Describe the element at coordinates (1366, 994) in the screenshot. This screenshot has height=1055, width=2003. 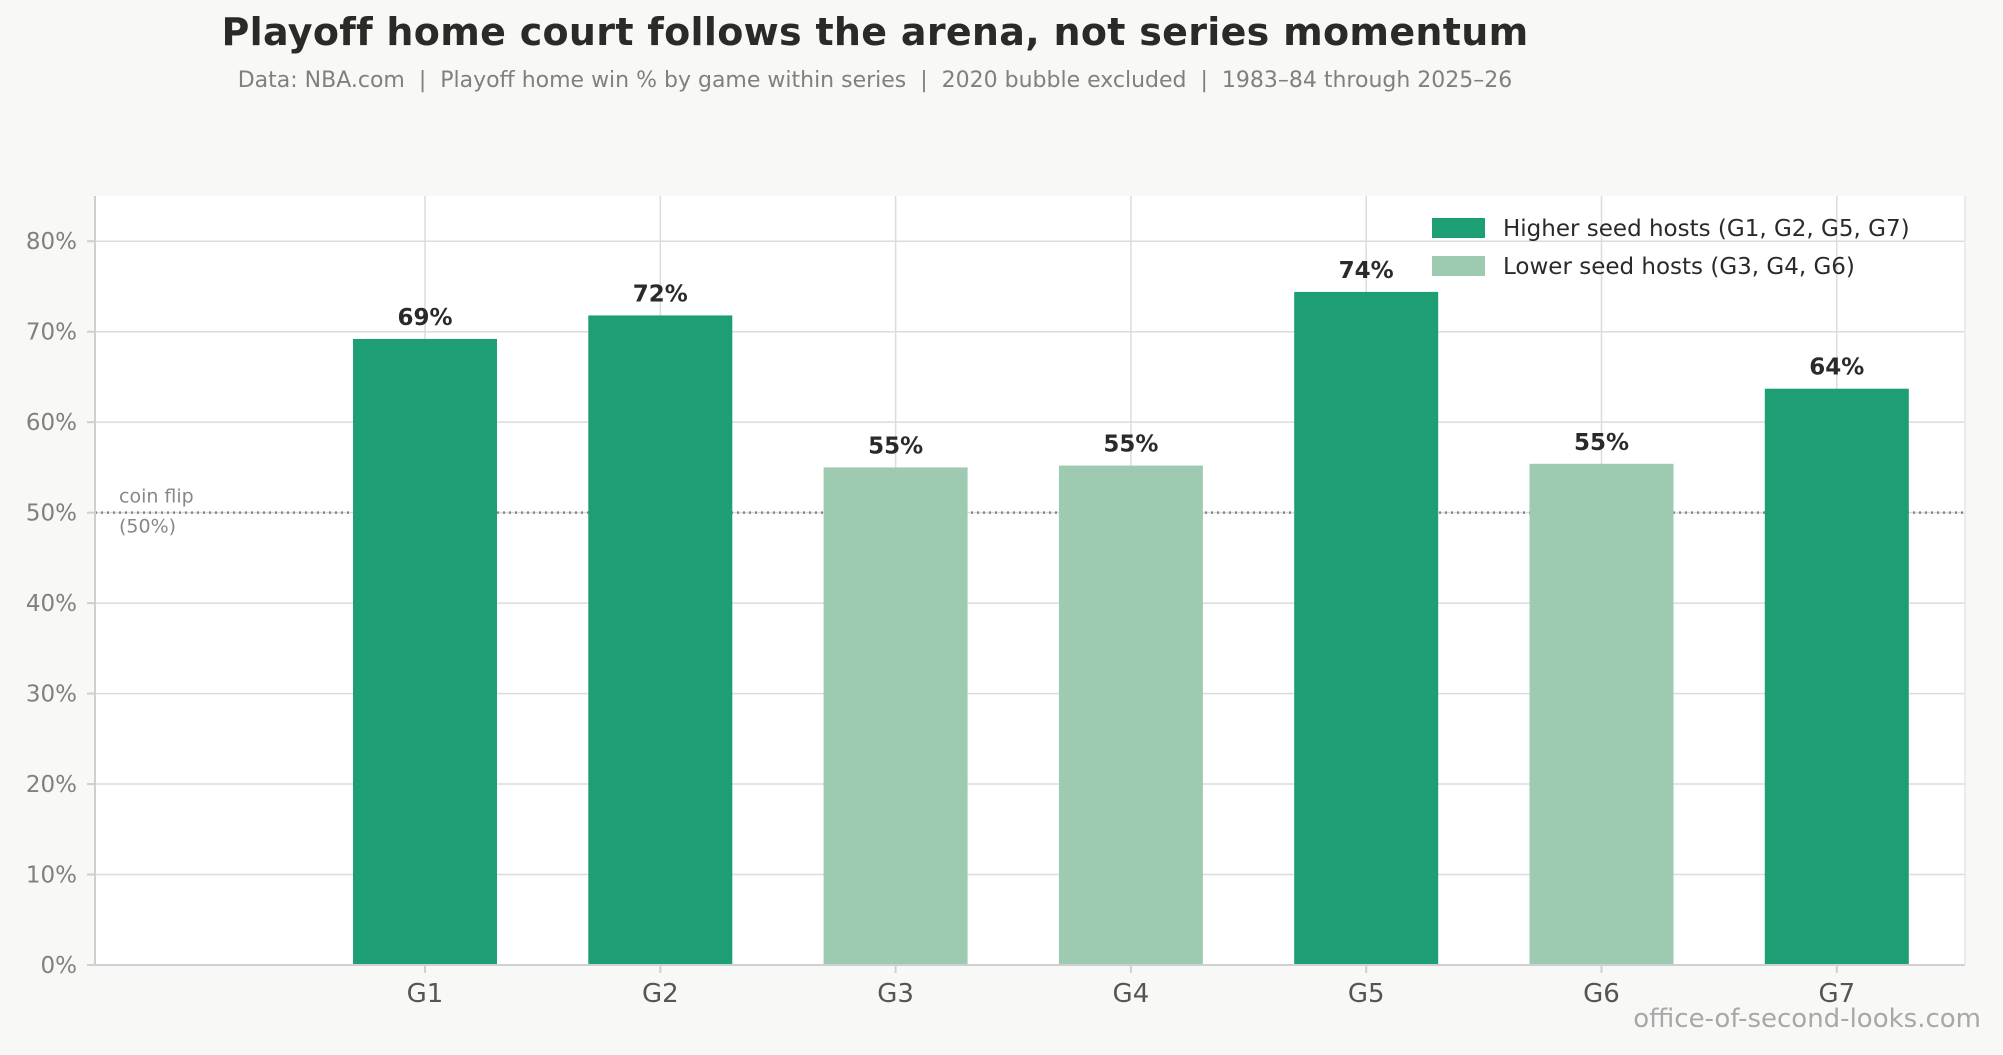
I see `x-tick-label: G5` at that location.